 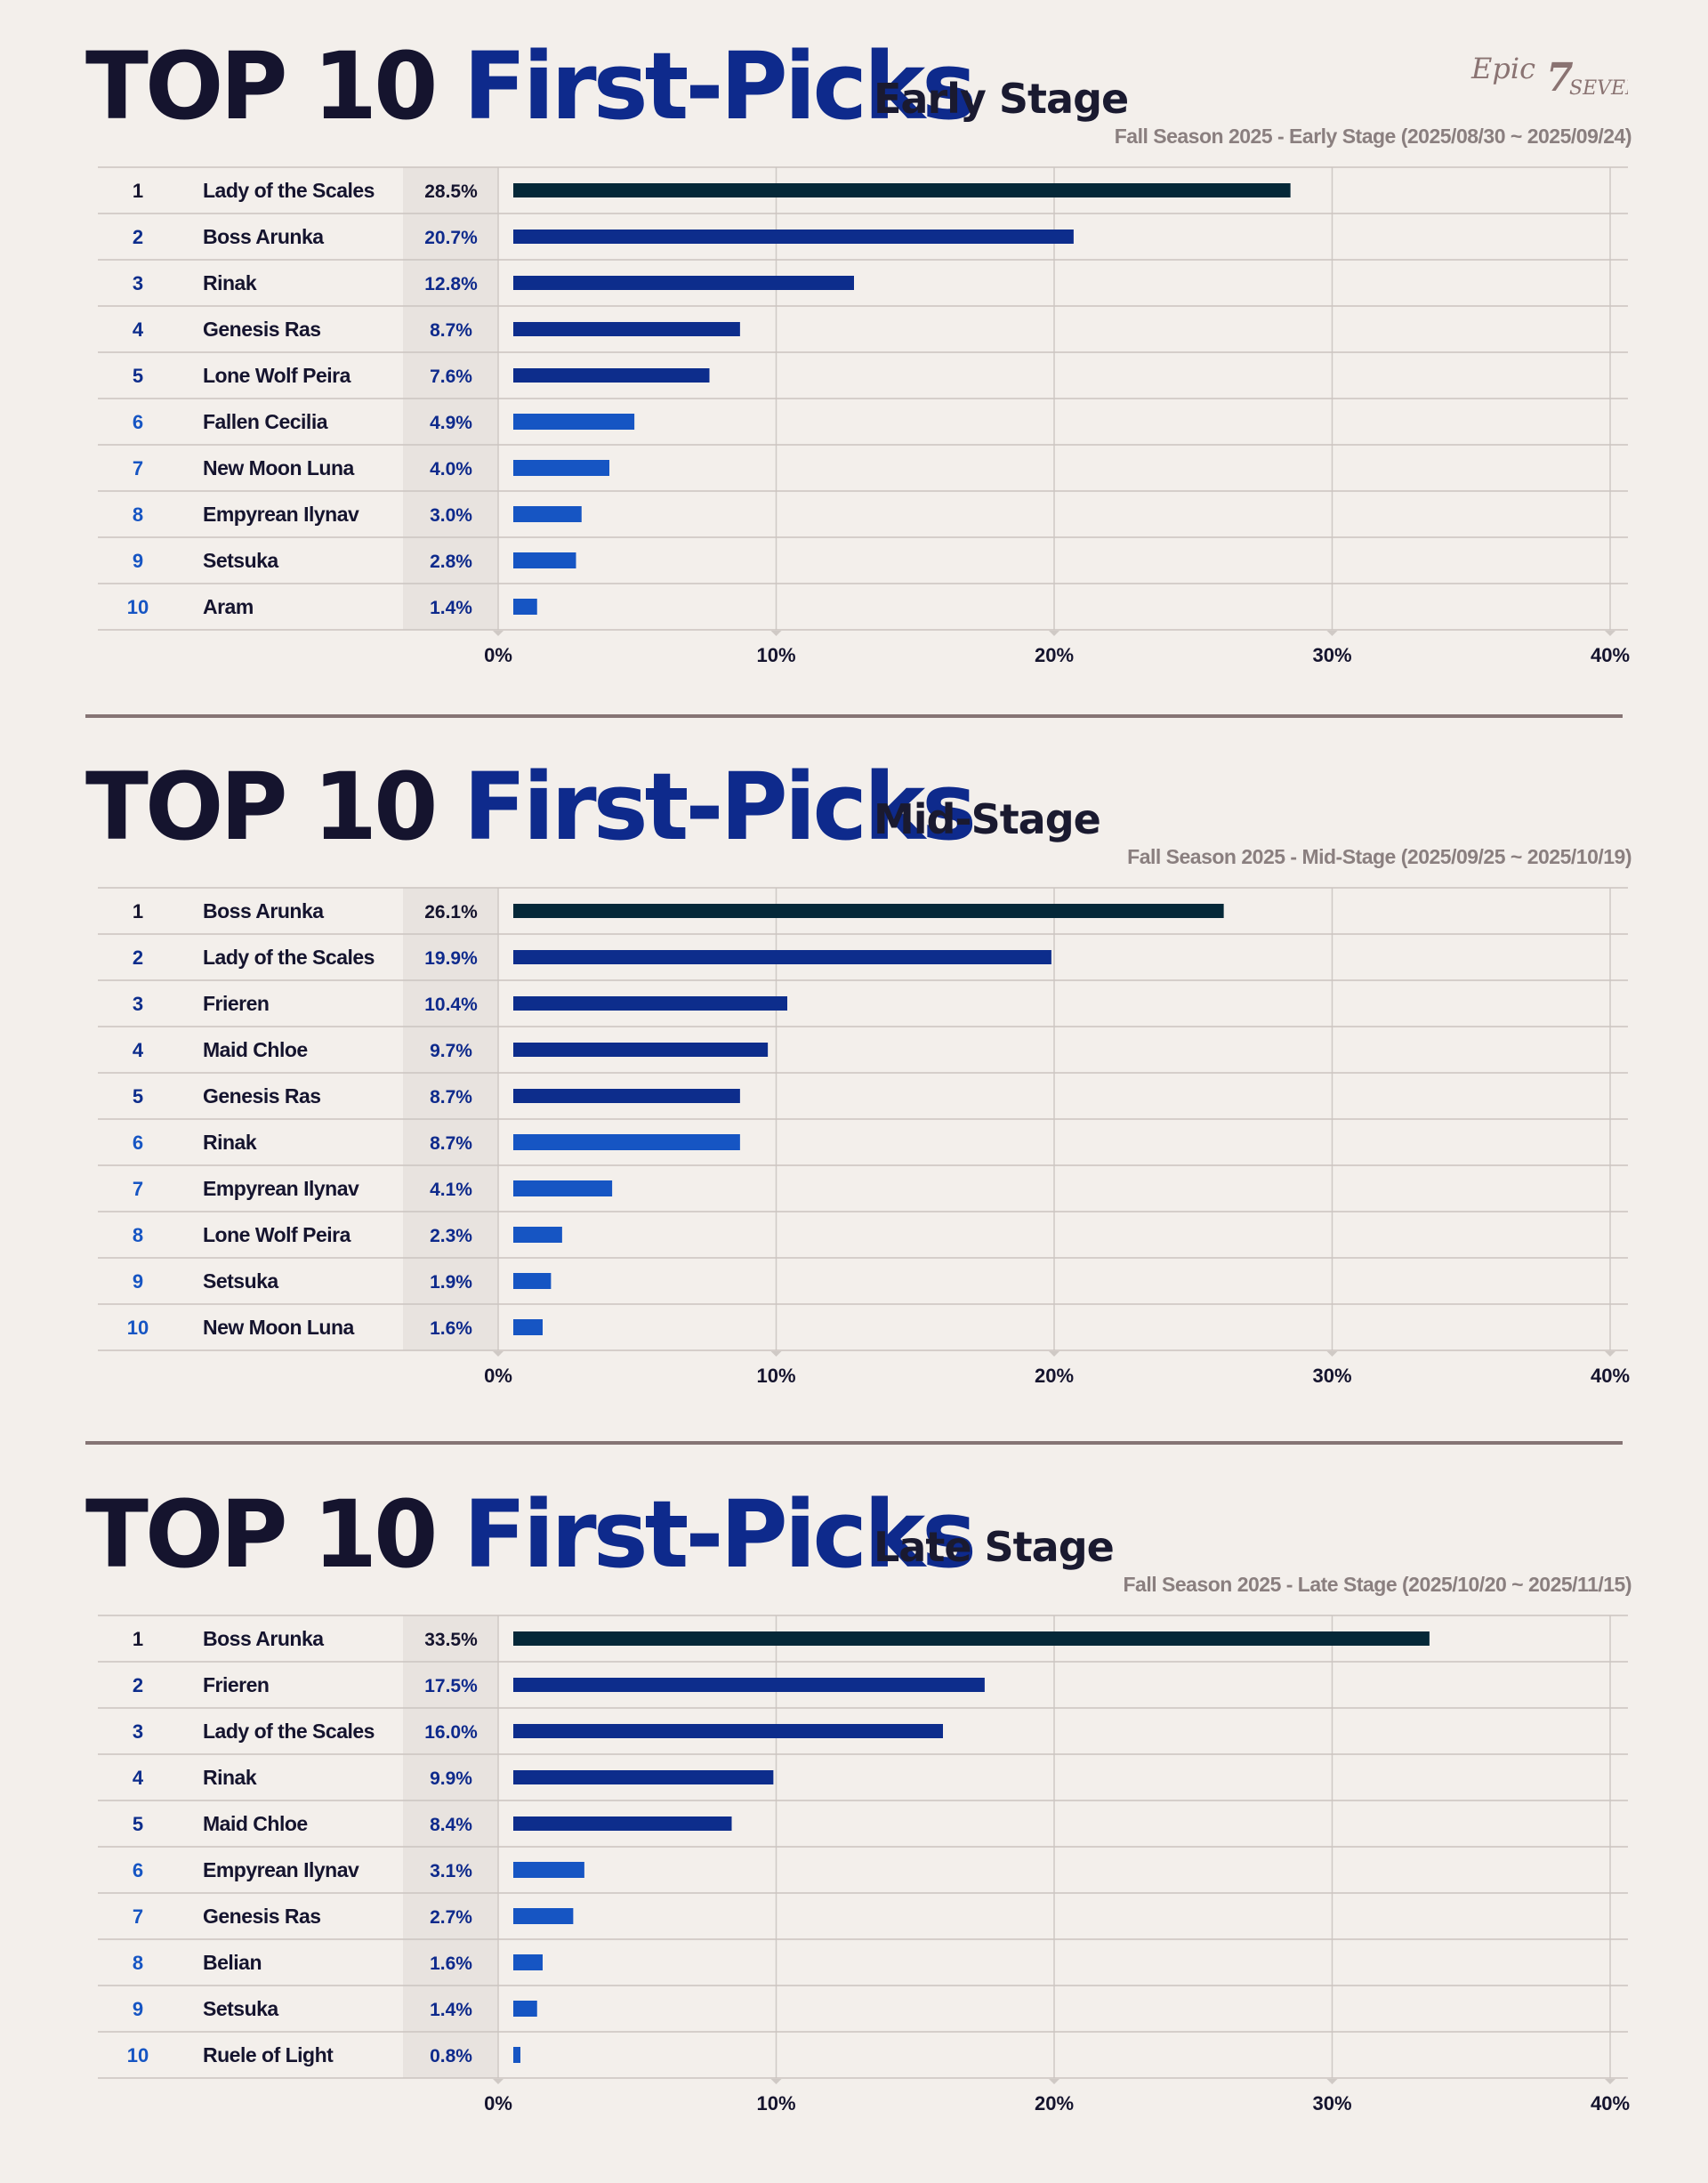 I want to click on pick-rate-label: 0.8%, so click(x=451, y=2056).